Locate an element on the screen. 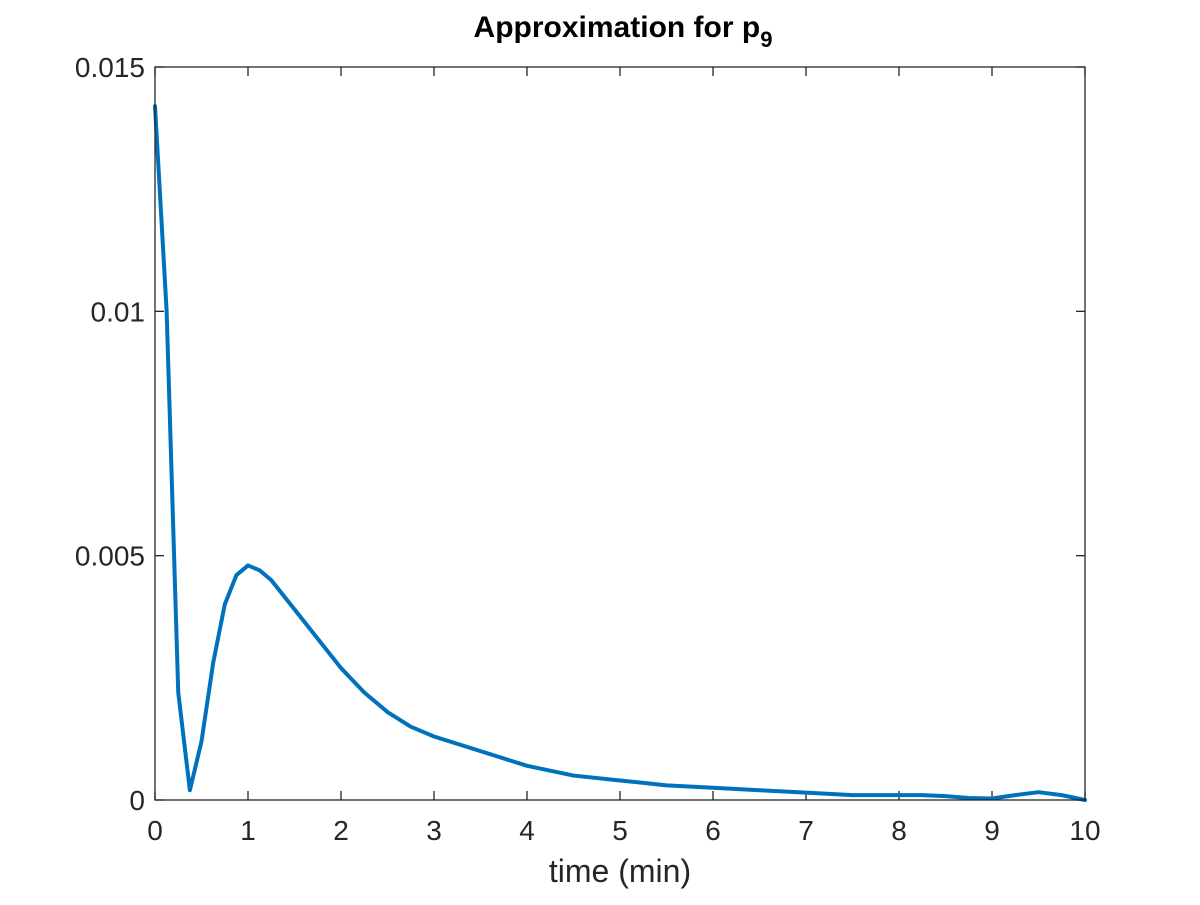 This screenshot has width=1200, height=905. y-tick-label: 0.015 is located at coordinates (110, 67).